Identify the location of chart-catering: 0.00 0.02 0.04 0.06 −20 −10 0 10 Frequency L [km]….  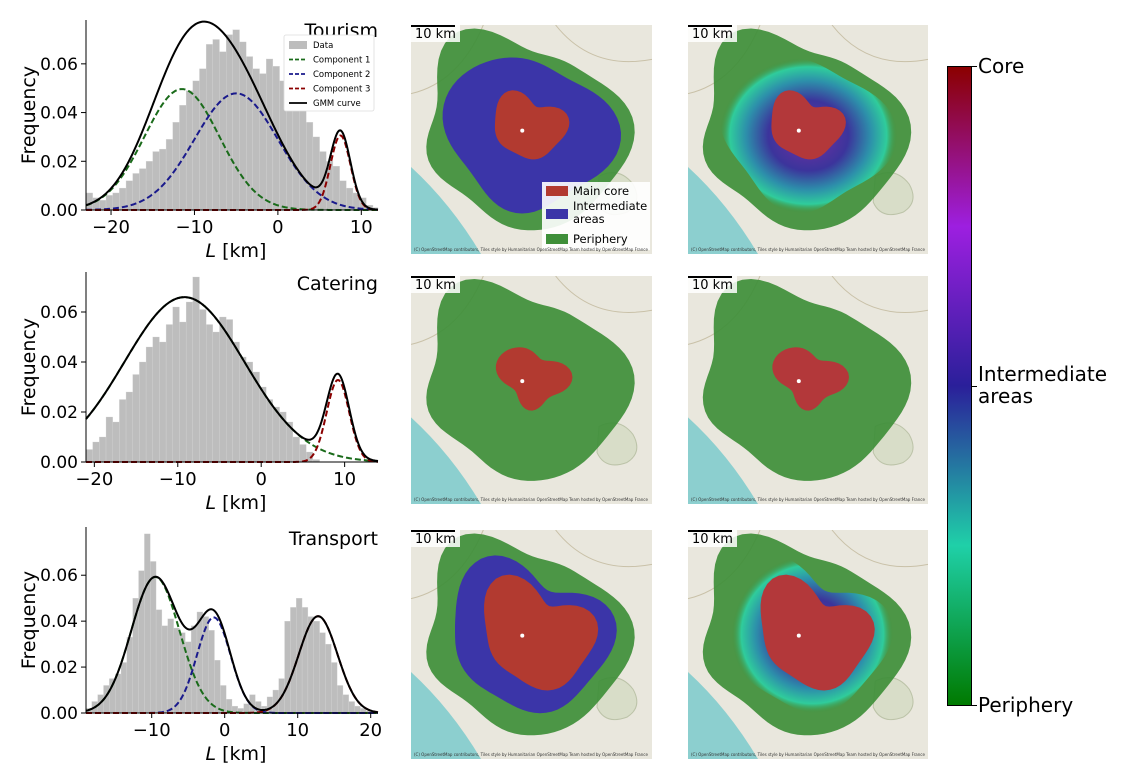
(198, 393).